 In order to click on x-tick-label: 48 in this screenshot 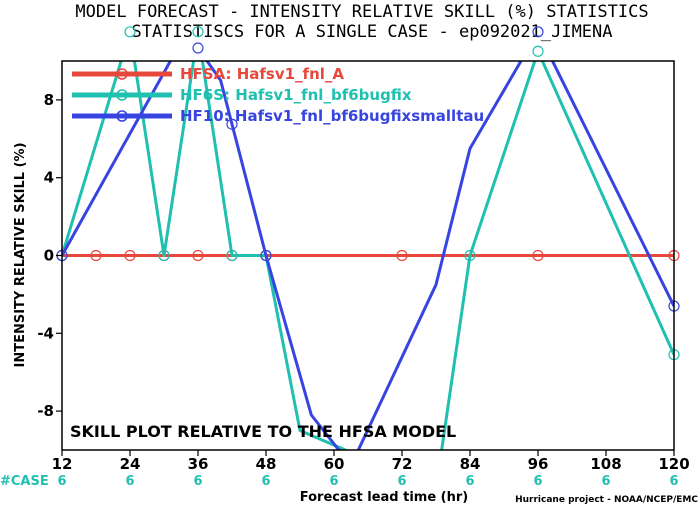, I will do `click(266, 464)`.